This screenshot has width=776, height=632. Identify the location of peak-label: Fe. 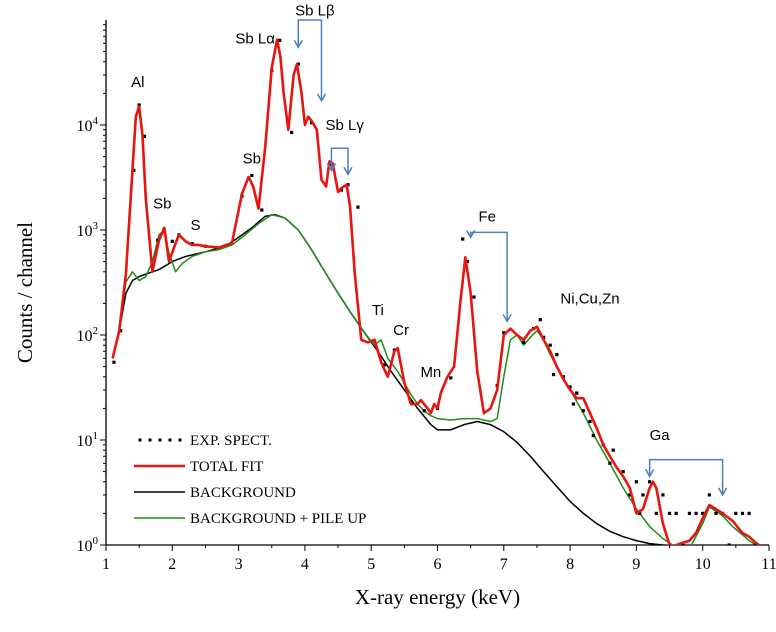
(487, 217).